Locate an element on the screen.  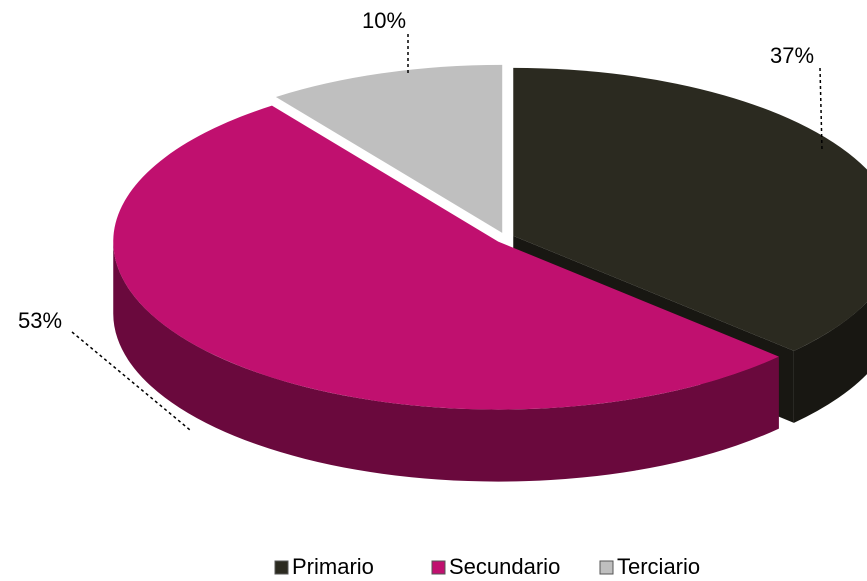
legend-label: Primario is located at coordinates (333, 566).